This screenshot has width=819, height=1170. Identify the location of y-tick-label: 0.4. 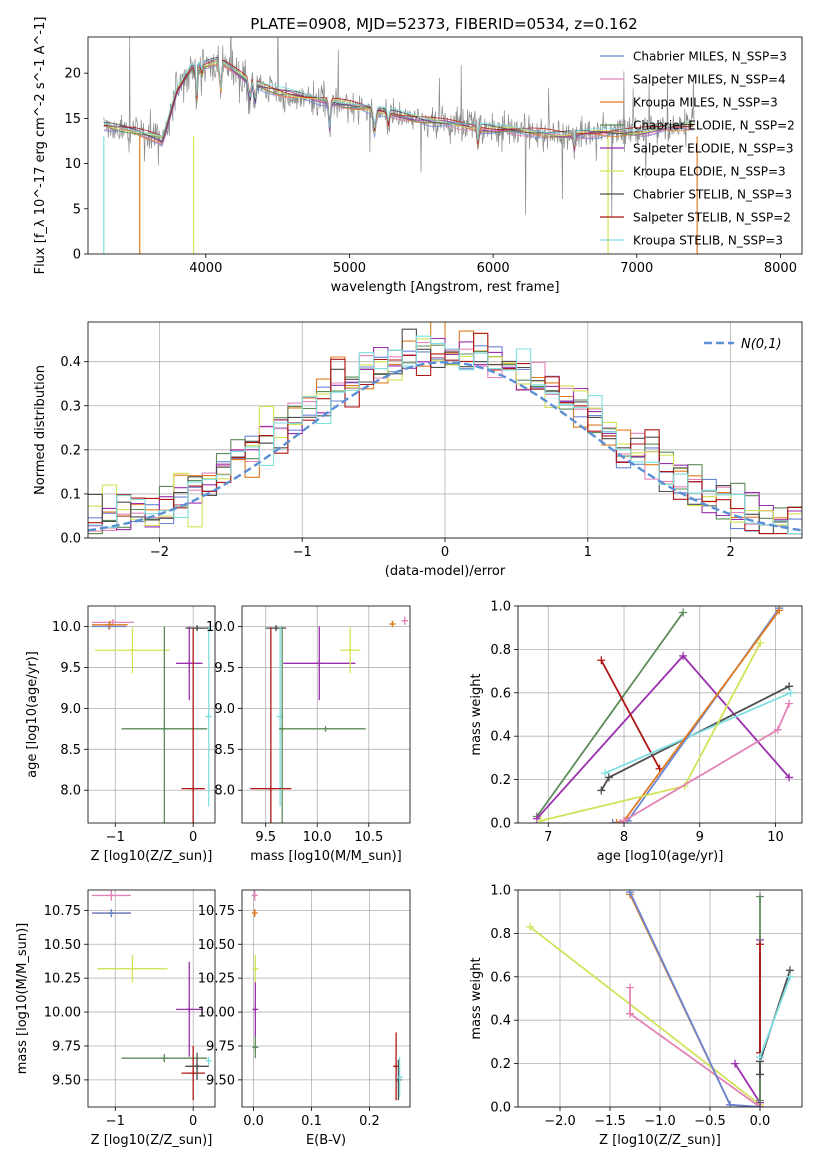
(70, 362).